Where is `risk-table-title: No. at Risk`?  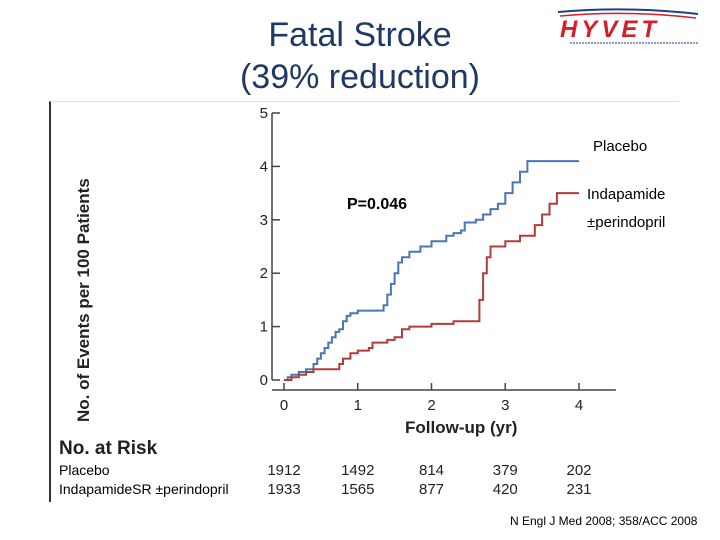 risk-table-title: No. at Risk is located at coordinates (108, 448).